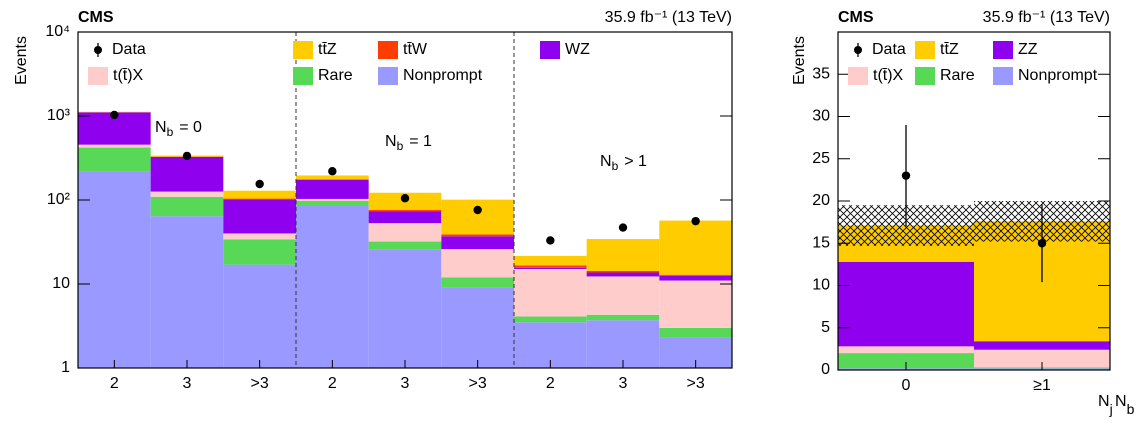 The height and width of the screenshot is (423, 1143). I want to click on x-axis-label-sub: j, so click(1111, 409).